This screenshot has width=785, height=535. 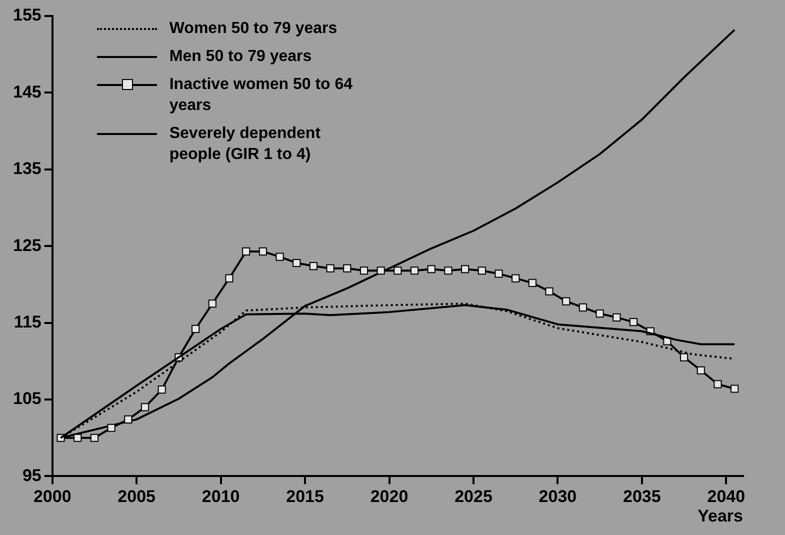 I want to click on x-tick-label: 2005, so click(x=137, y=496).